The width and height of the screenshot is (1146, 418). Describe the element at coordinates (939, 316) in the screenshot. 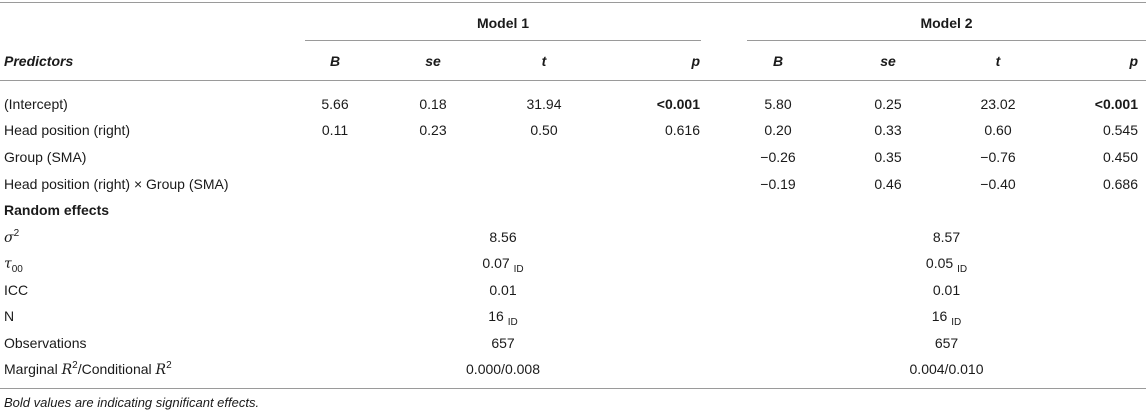

I see `n-m2-value: 16` at that location.